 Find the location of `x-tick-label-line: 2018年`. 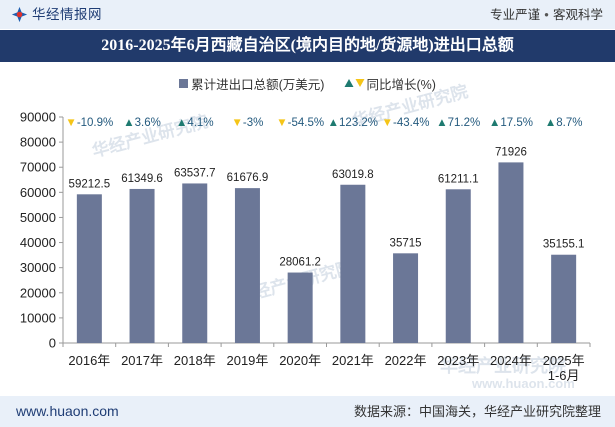

x-tick-label-line: 2018年 is located at coordinates (195, 360).